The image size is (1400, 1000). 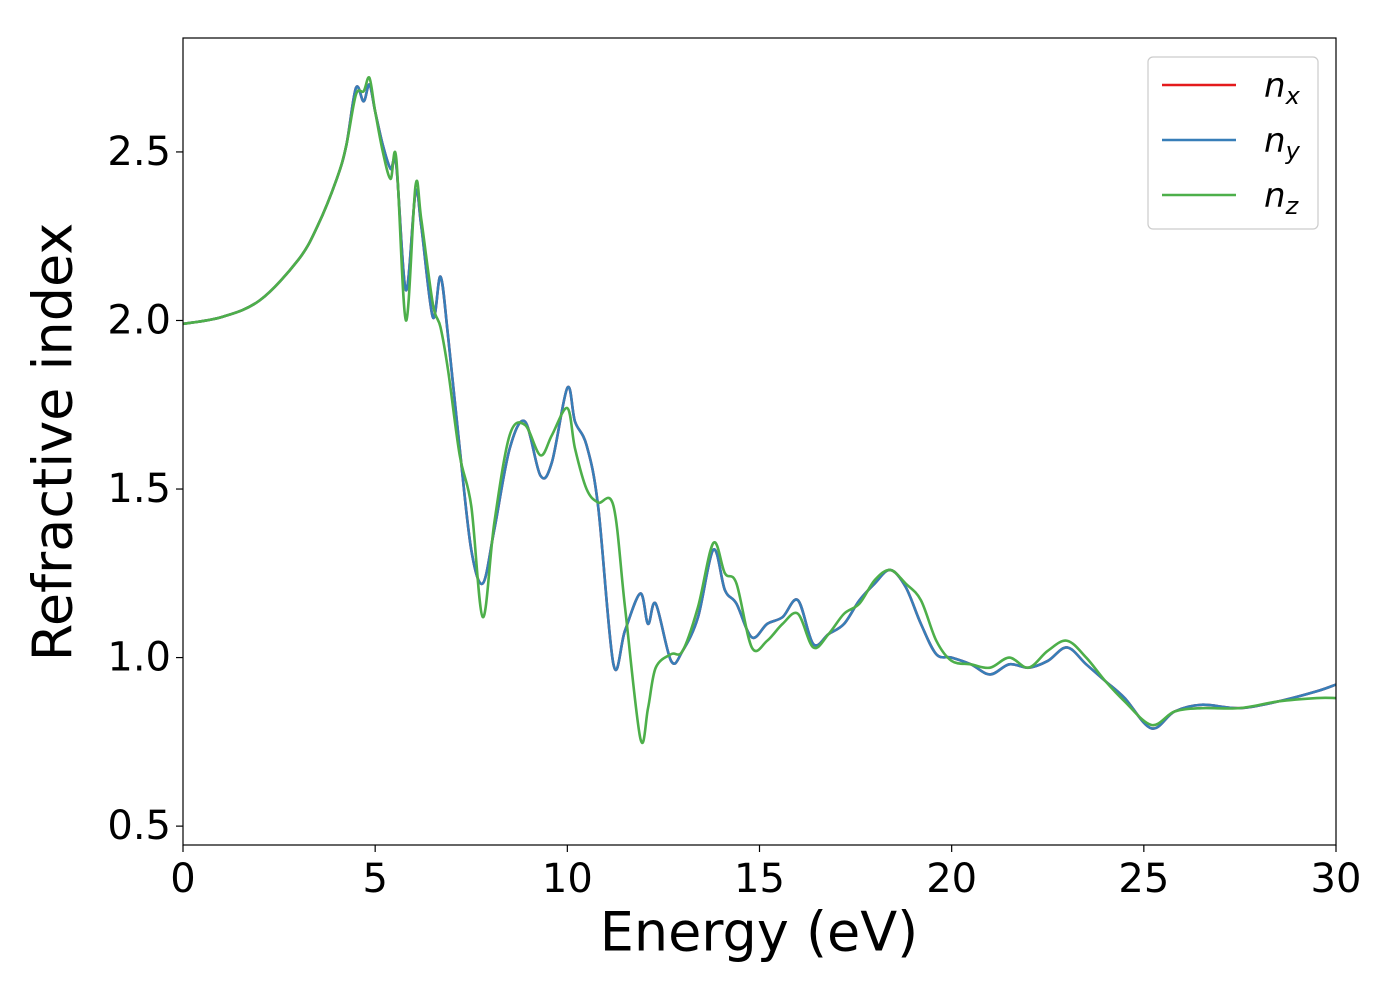 What do you see at coordinates (1282, 198) in the screenshot?
I see `legend-label: nz` at bounding box center [1282, 198].